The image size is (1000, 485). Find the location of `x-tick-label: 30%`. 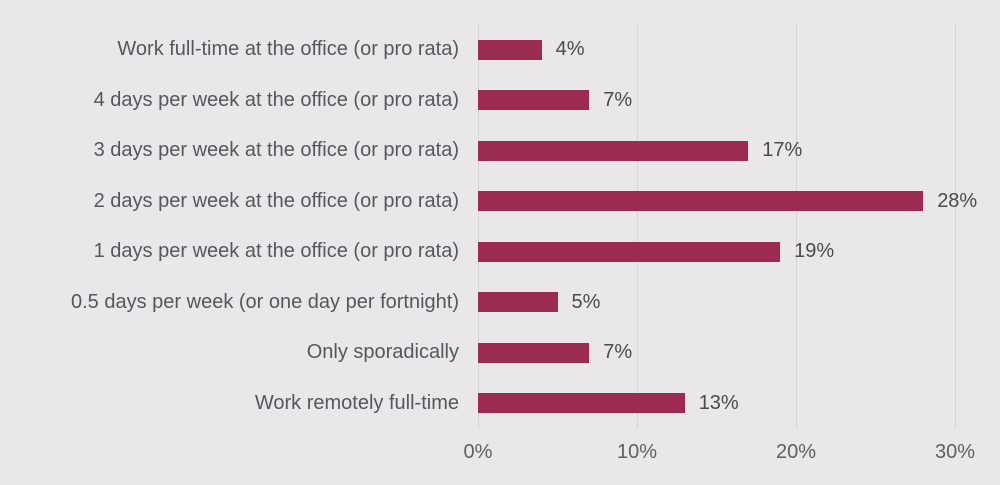

x-tick-label: 30% is located at coordinates (955, 452).